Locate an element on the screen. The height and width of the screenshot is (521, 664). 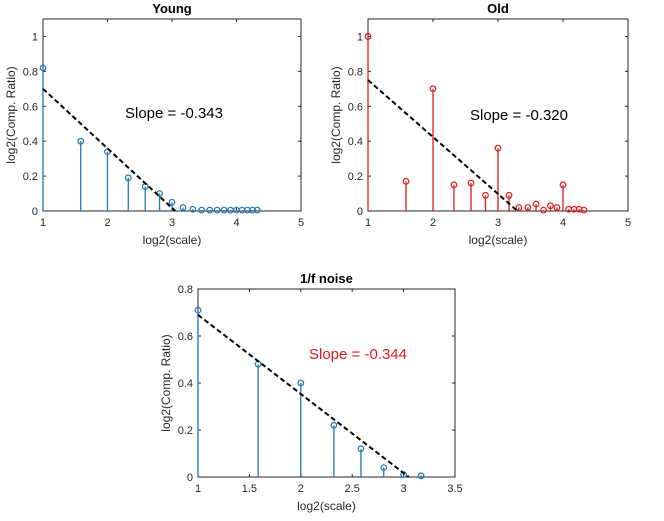
plot-area is located at coordinates (326, 383).